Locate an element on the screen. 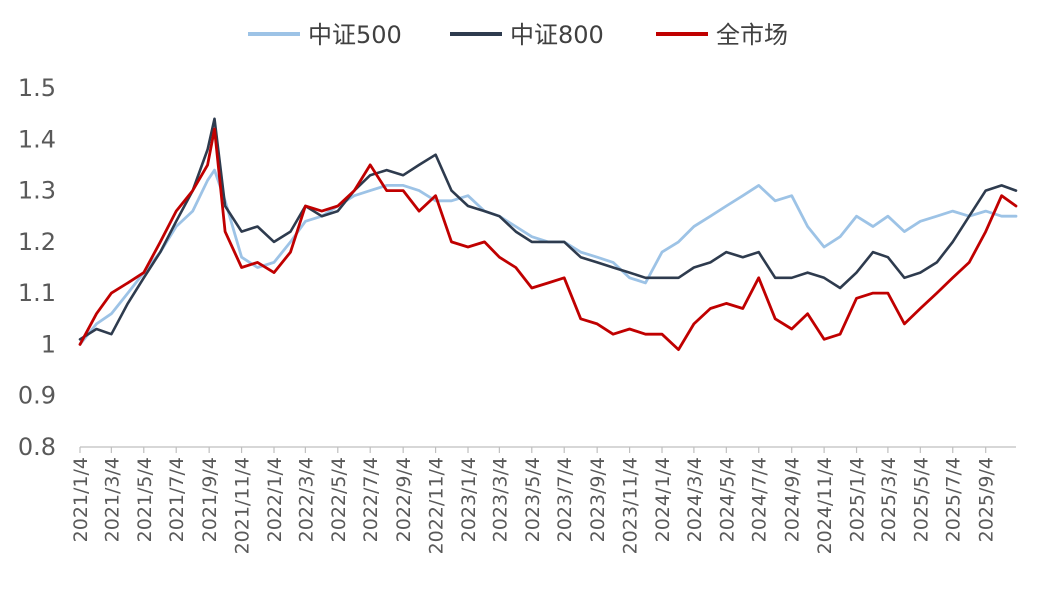 This screenshot has height=603, width=1038. x-tick-label: 2022/1/4 is located at coordinates (275, 499).